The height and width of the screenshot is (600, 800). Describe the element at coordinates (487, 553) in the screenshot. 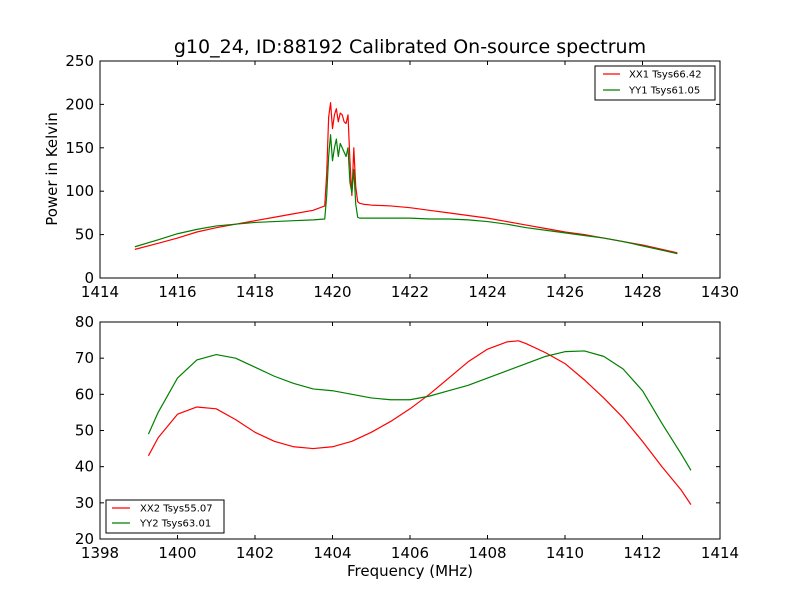

I see `x-tick-label: 1408` at that location.